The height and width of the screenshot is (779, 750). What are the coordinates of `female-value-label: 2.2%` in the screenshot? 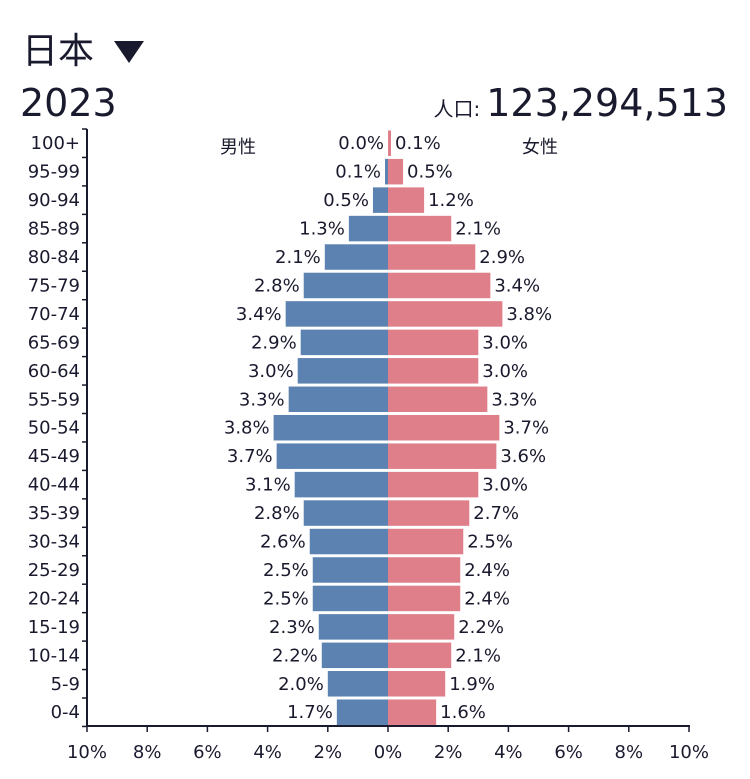 It's located at (481, 627).